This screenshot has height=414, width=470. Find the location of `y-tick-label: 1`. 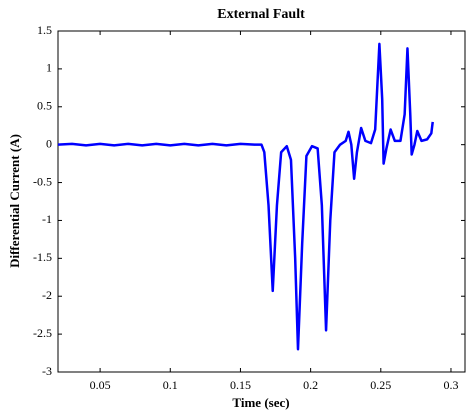

y-tick-label: 1 is located at coordinates (49, 68).